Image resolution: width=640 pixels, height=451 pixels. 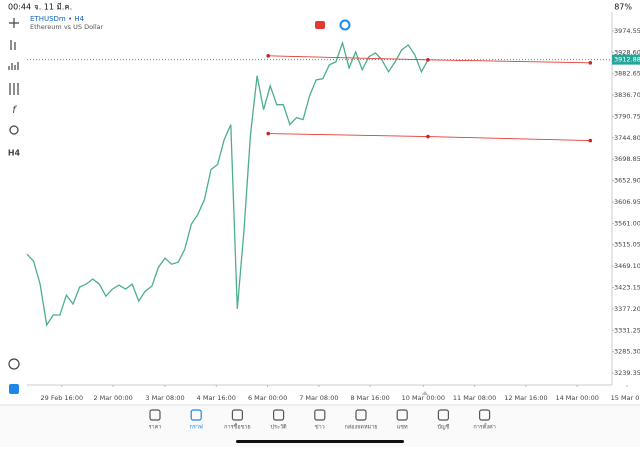 I want to click on nav-label: ข่าว, so click(x=320, y=428).